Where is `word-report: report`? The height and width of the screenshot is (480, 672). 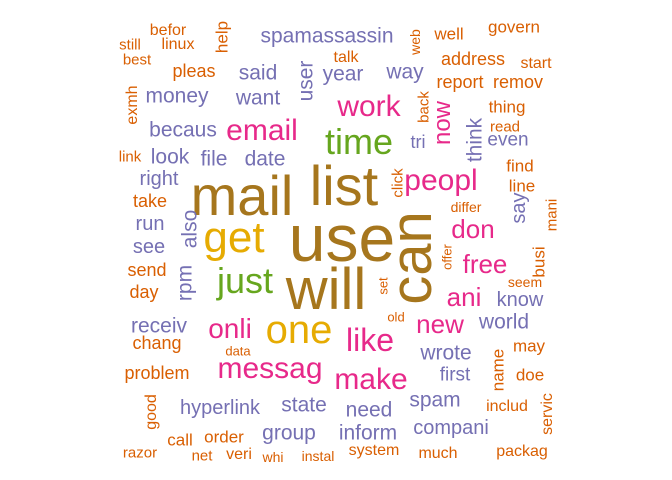 word-report: report is located at coordinates (460, 82).